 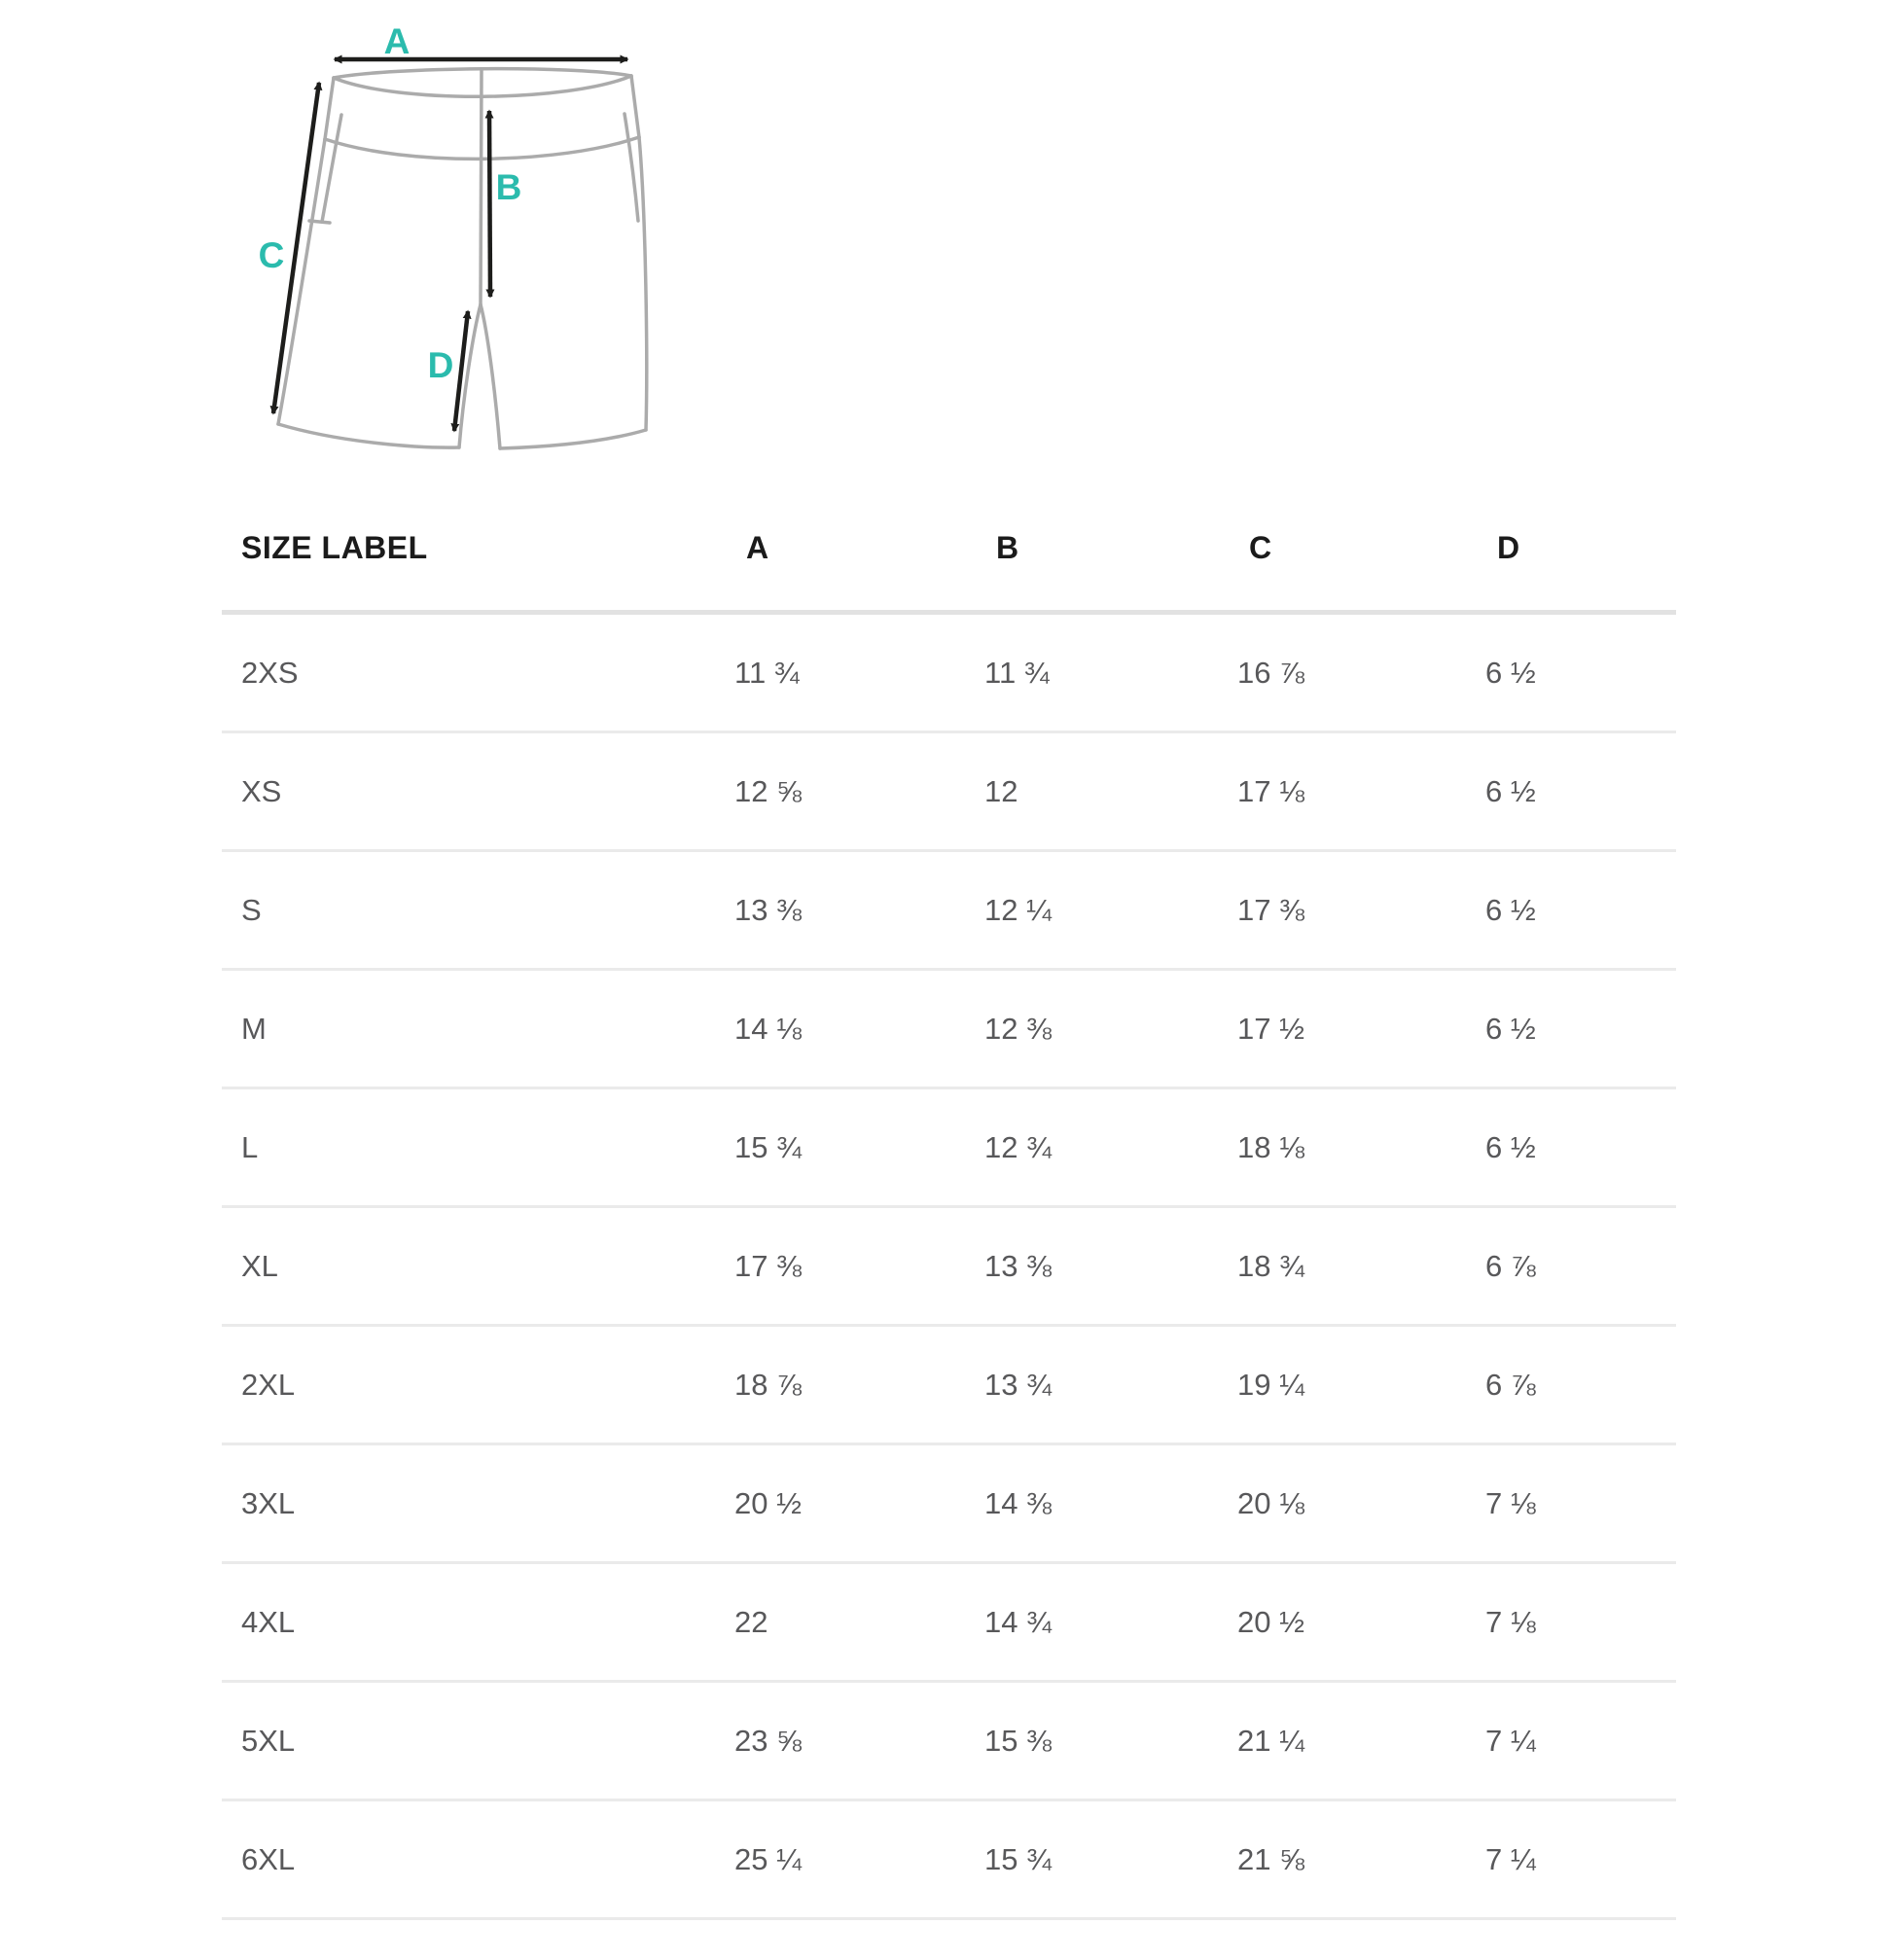 What do you see at coordinates (1018, 1146) in the screenshot?
I see `measurement-cell-b: 12 ¾` at bounding box center [1018, 1146].